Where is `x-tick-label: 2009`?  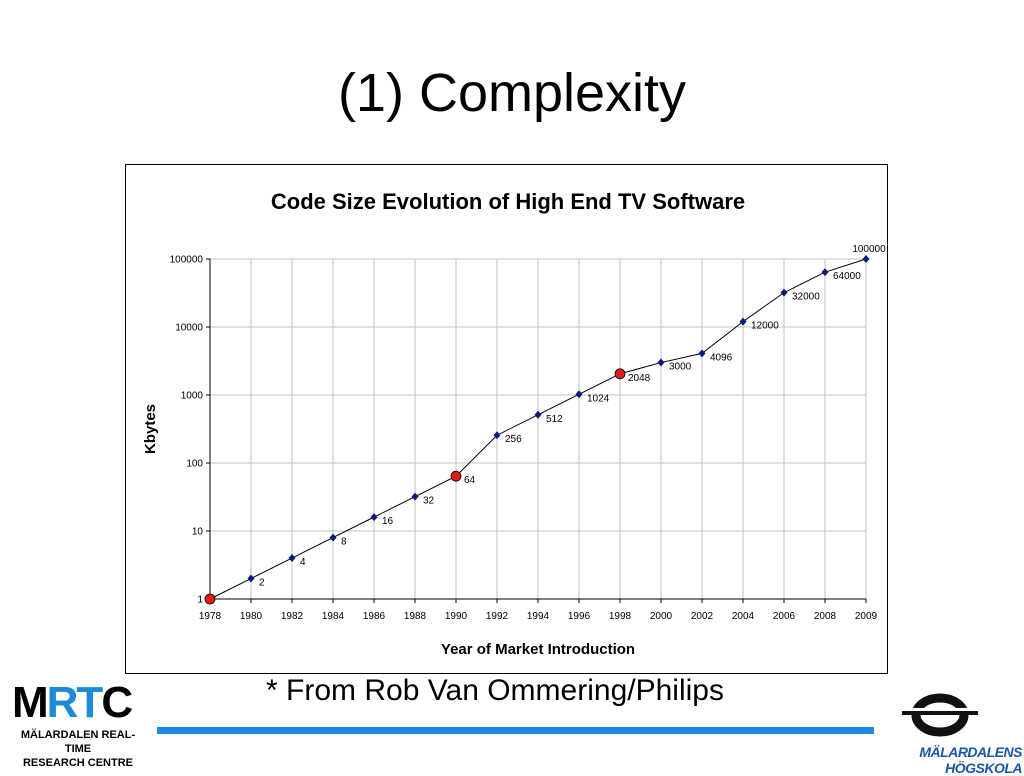 x-tick-label: 2009 is located at coordinates (866, 616).